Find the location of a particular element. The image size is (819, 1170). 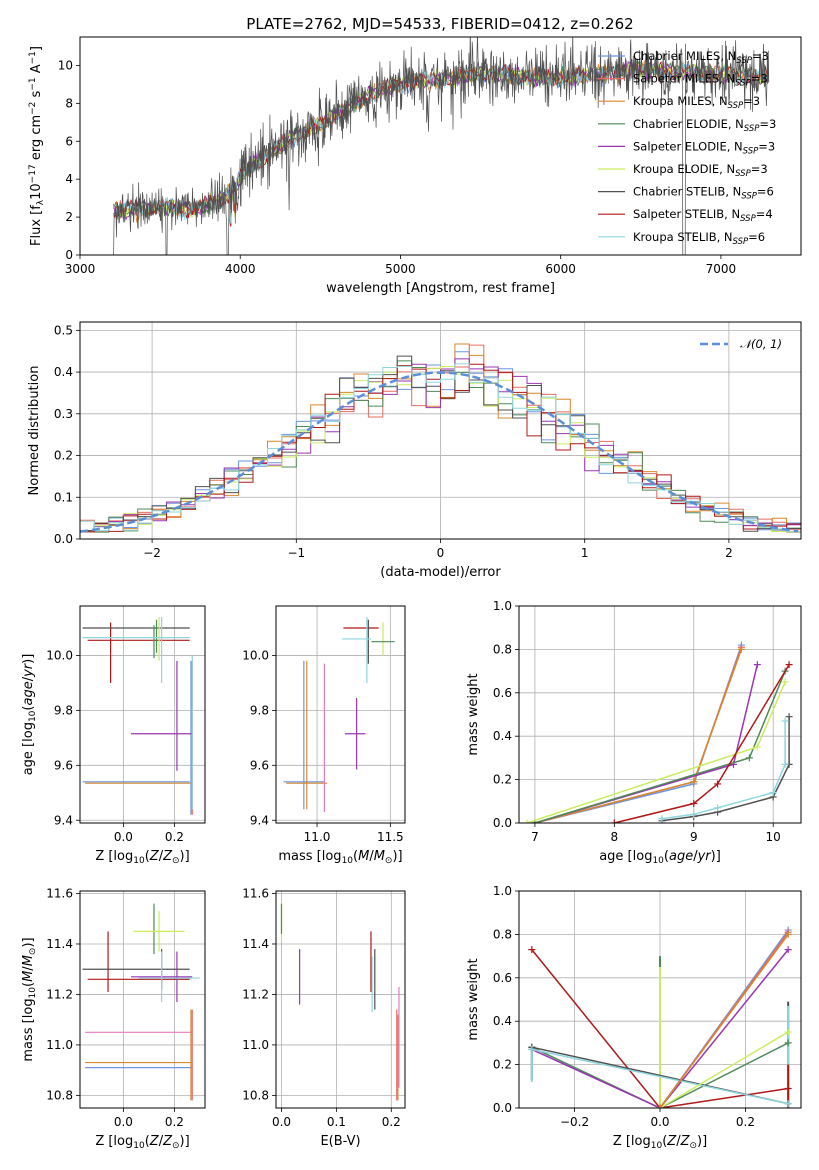

y-tick-label: 11.6 is located at coordinates (255, 894).